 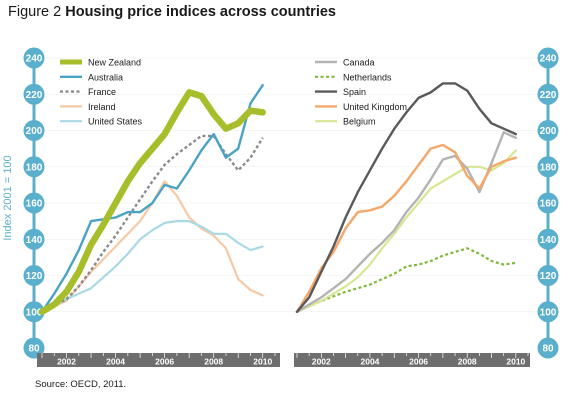 I want to click on right-y-axis: 80 100 120 140 160 180 200 220 240, so click(x=548, y=203).